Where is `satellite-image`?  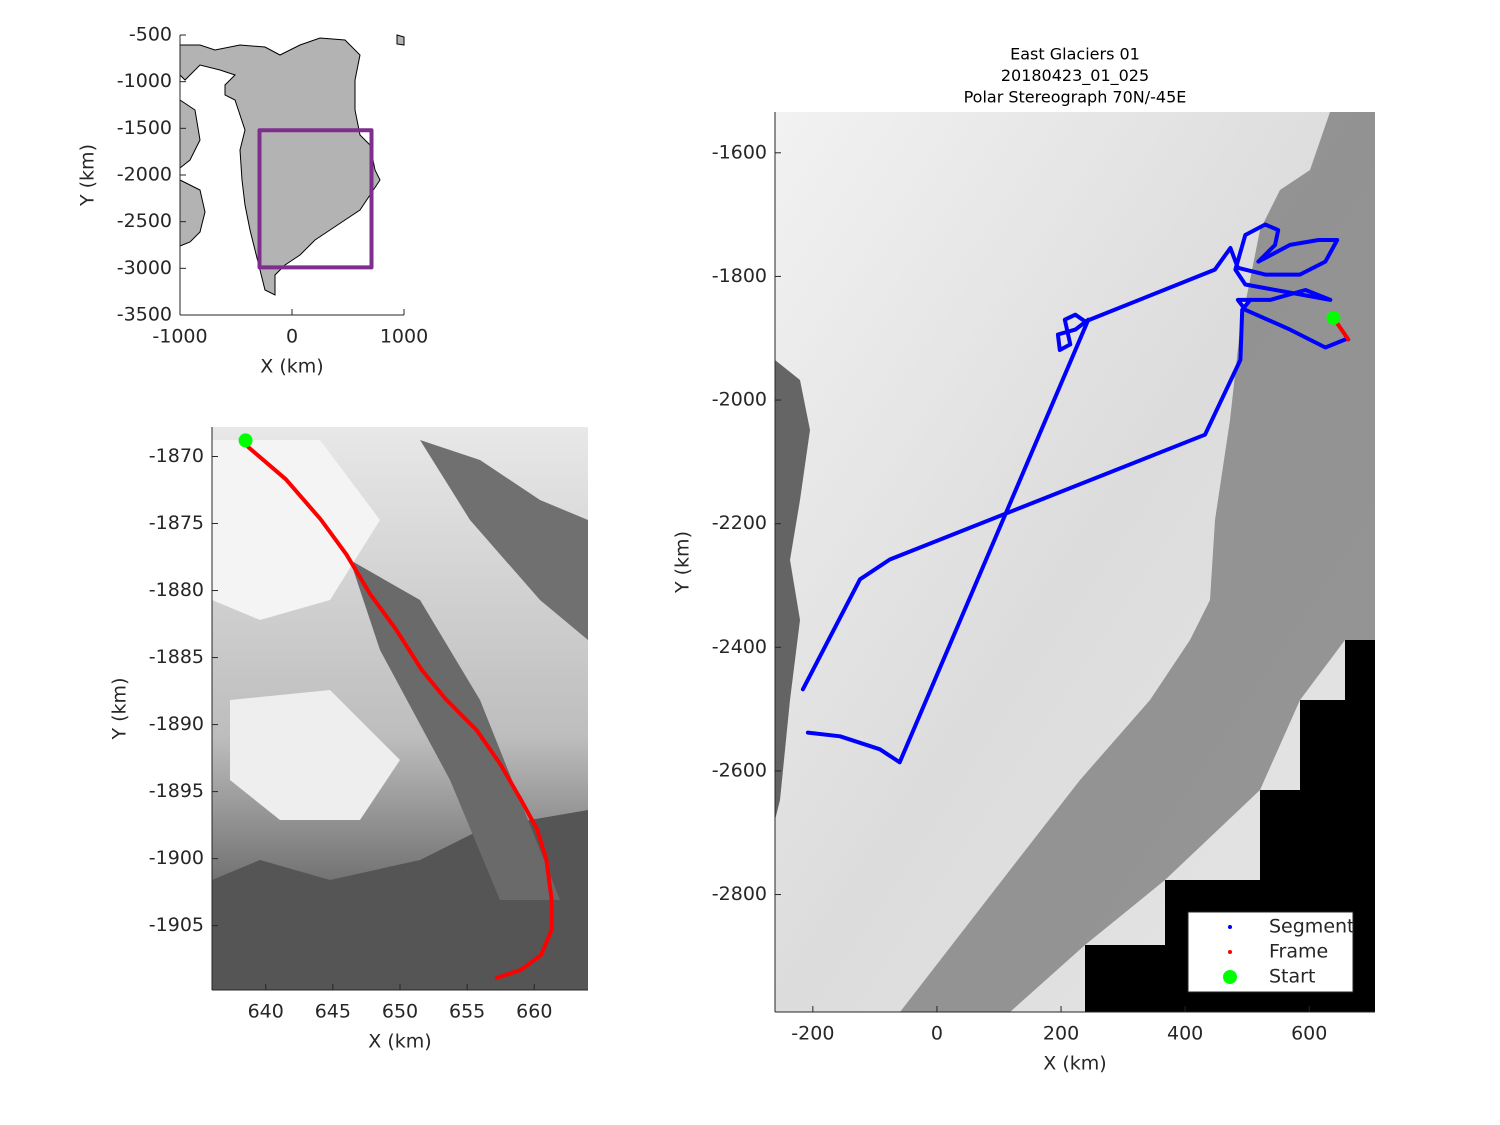
satellite-image is located at coordinates (400, 708).